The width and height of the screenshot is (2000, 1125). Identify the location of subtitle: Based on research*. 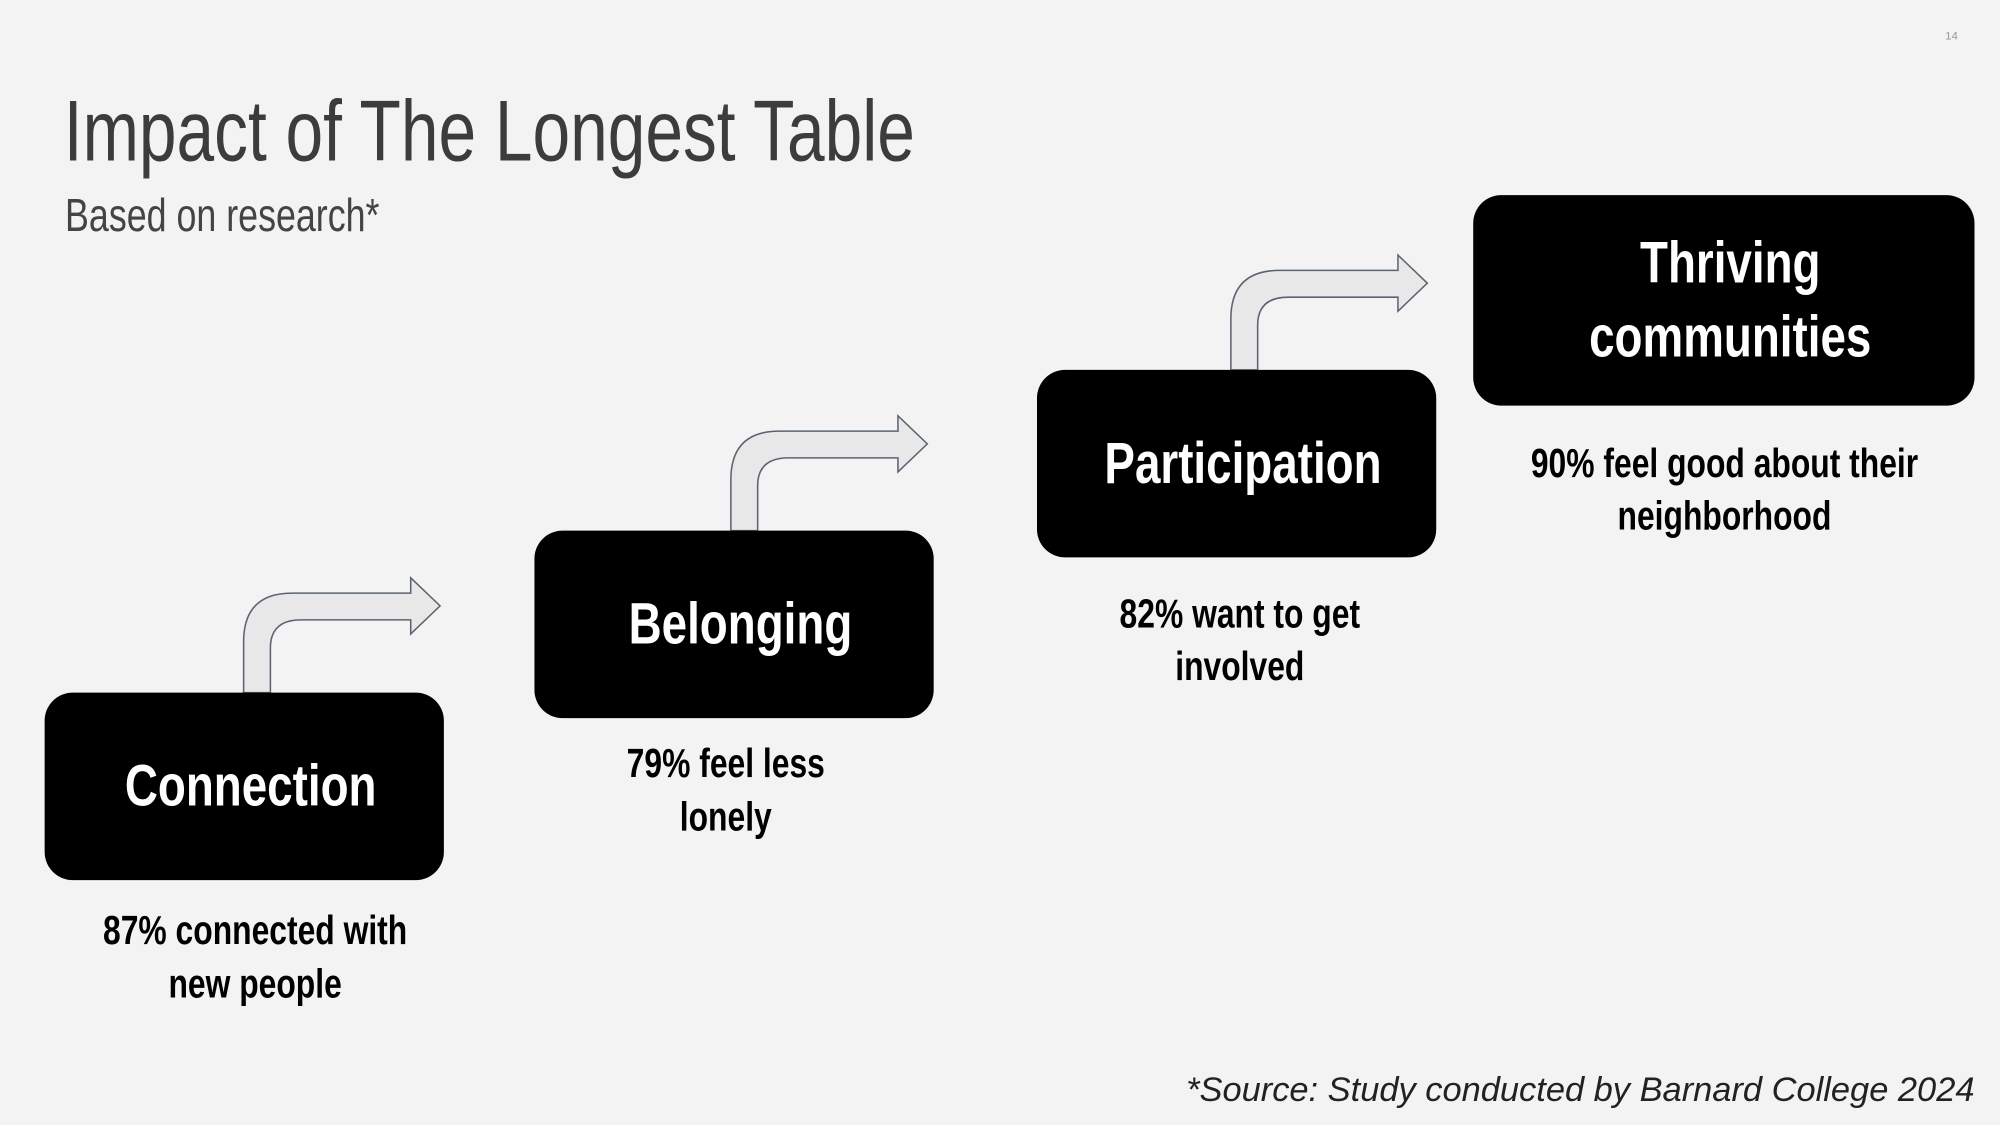
(222, 215).